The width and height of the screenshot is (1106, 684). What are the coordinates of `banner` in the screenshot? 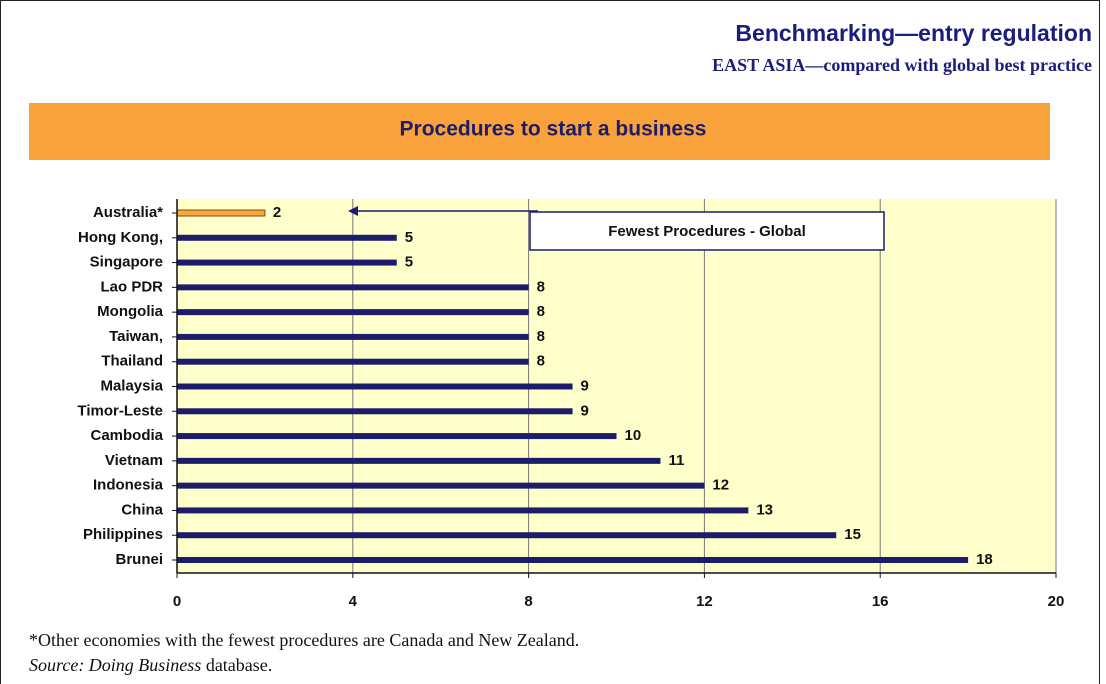 It's located at (539, 131).